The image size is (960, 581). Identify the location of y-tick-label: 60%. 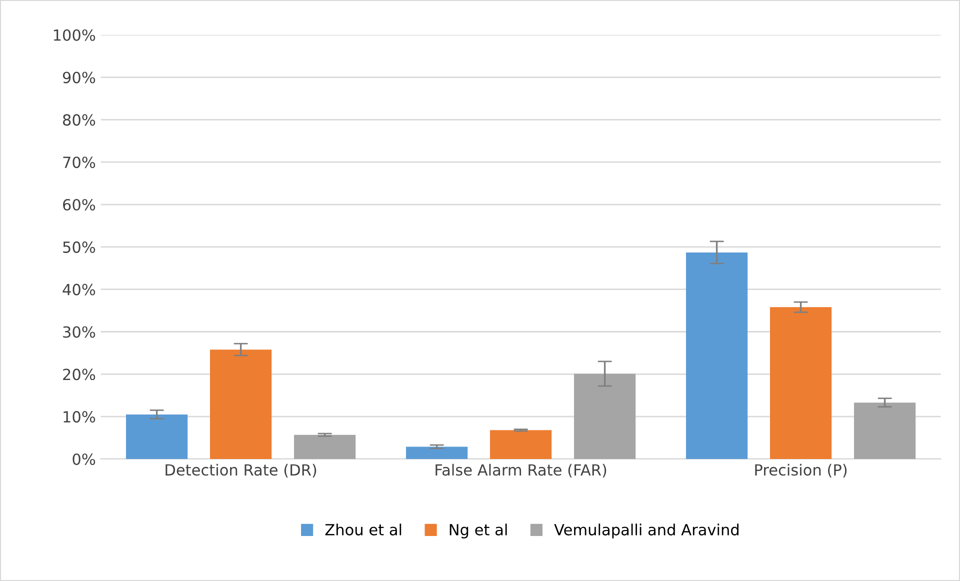
(79, 204).